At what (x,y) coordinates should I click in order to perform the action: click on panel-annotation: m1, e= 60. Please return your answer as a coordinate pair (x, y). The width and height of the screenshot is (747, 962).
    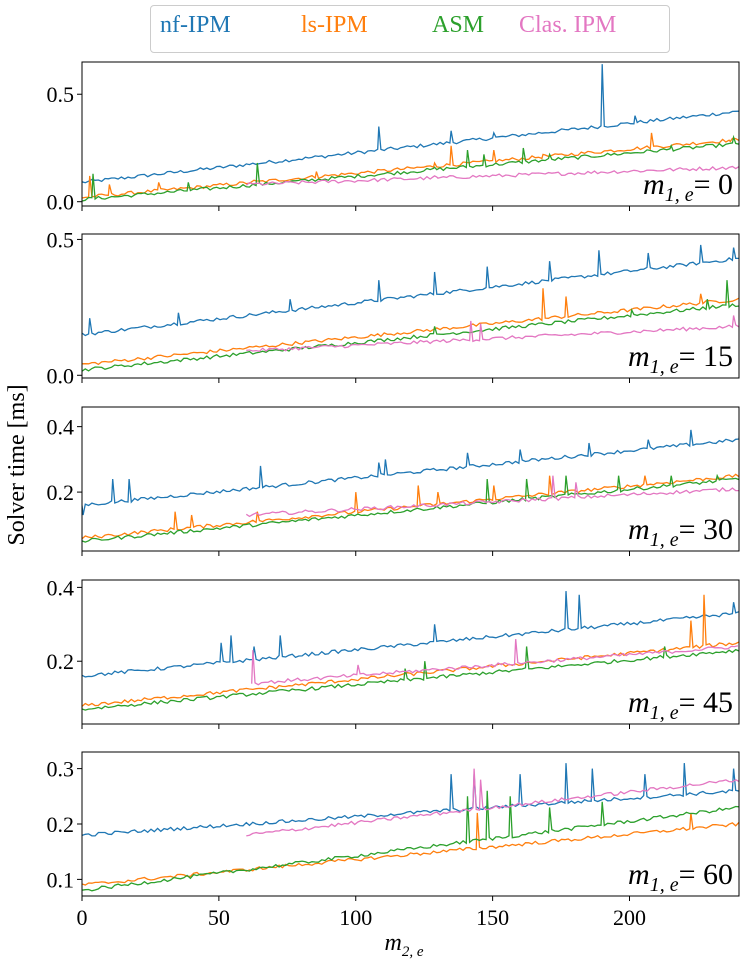
    Looking at the image, I should click on (680, 877).